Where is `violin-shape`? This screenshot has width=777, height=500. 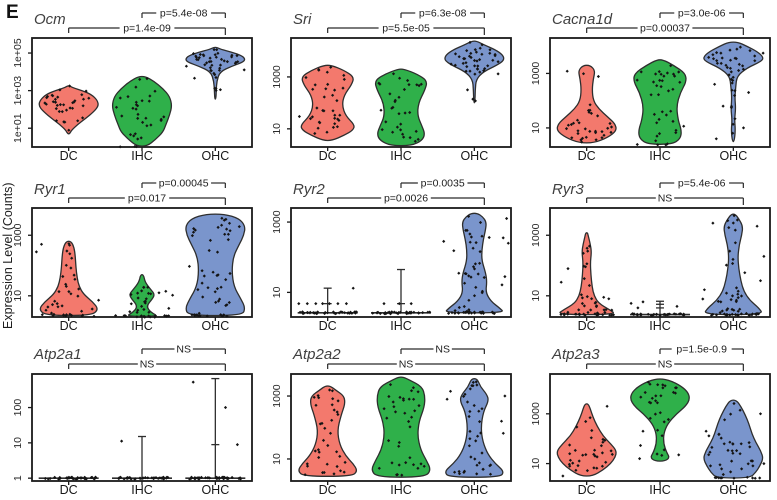 violin-shape is located at coordinates (733, 439).